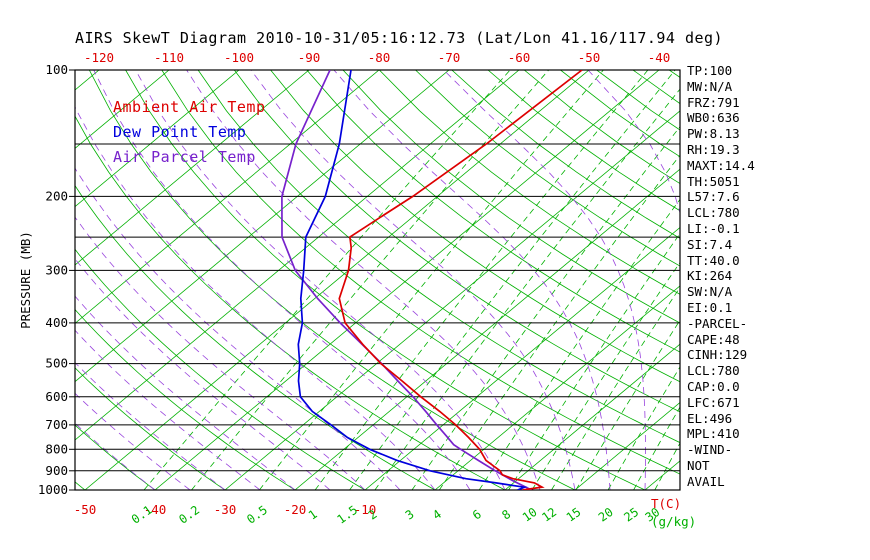 The width and height of the screenshot is (870, 560). Describe the element at coordinates (713, 134) in the screenshot. I see `stat-line: PW:8.13` at that location.